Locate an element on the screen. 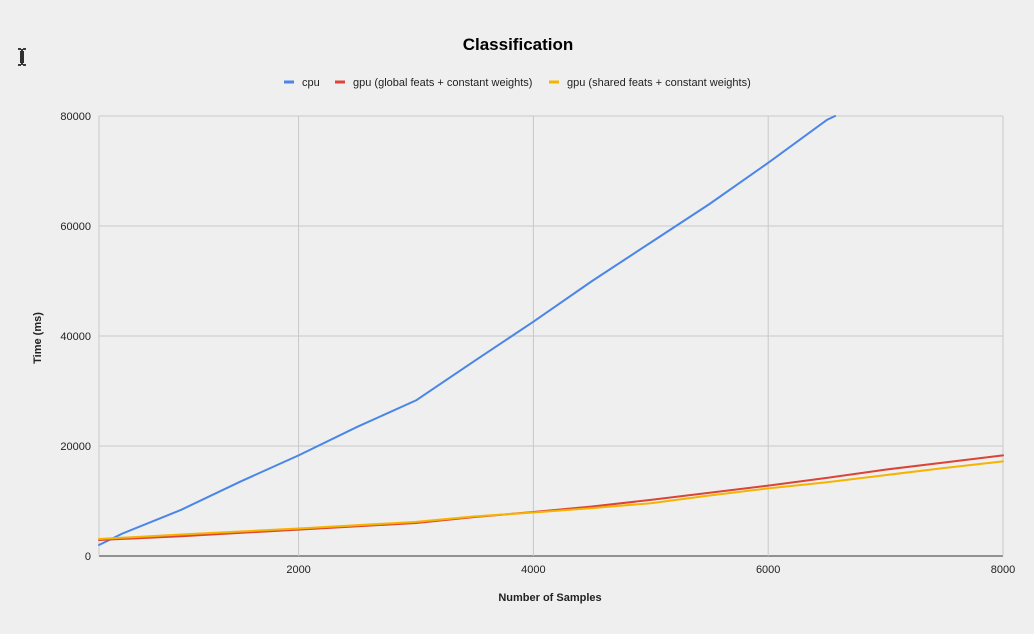 This screenshot has height=634, width=1034. legend-label: cpu is located at coordinates (311, 83).